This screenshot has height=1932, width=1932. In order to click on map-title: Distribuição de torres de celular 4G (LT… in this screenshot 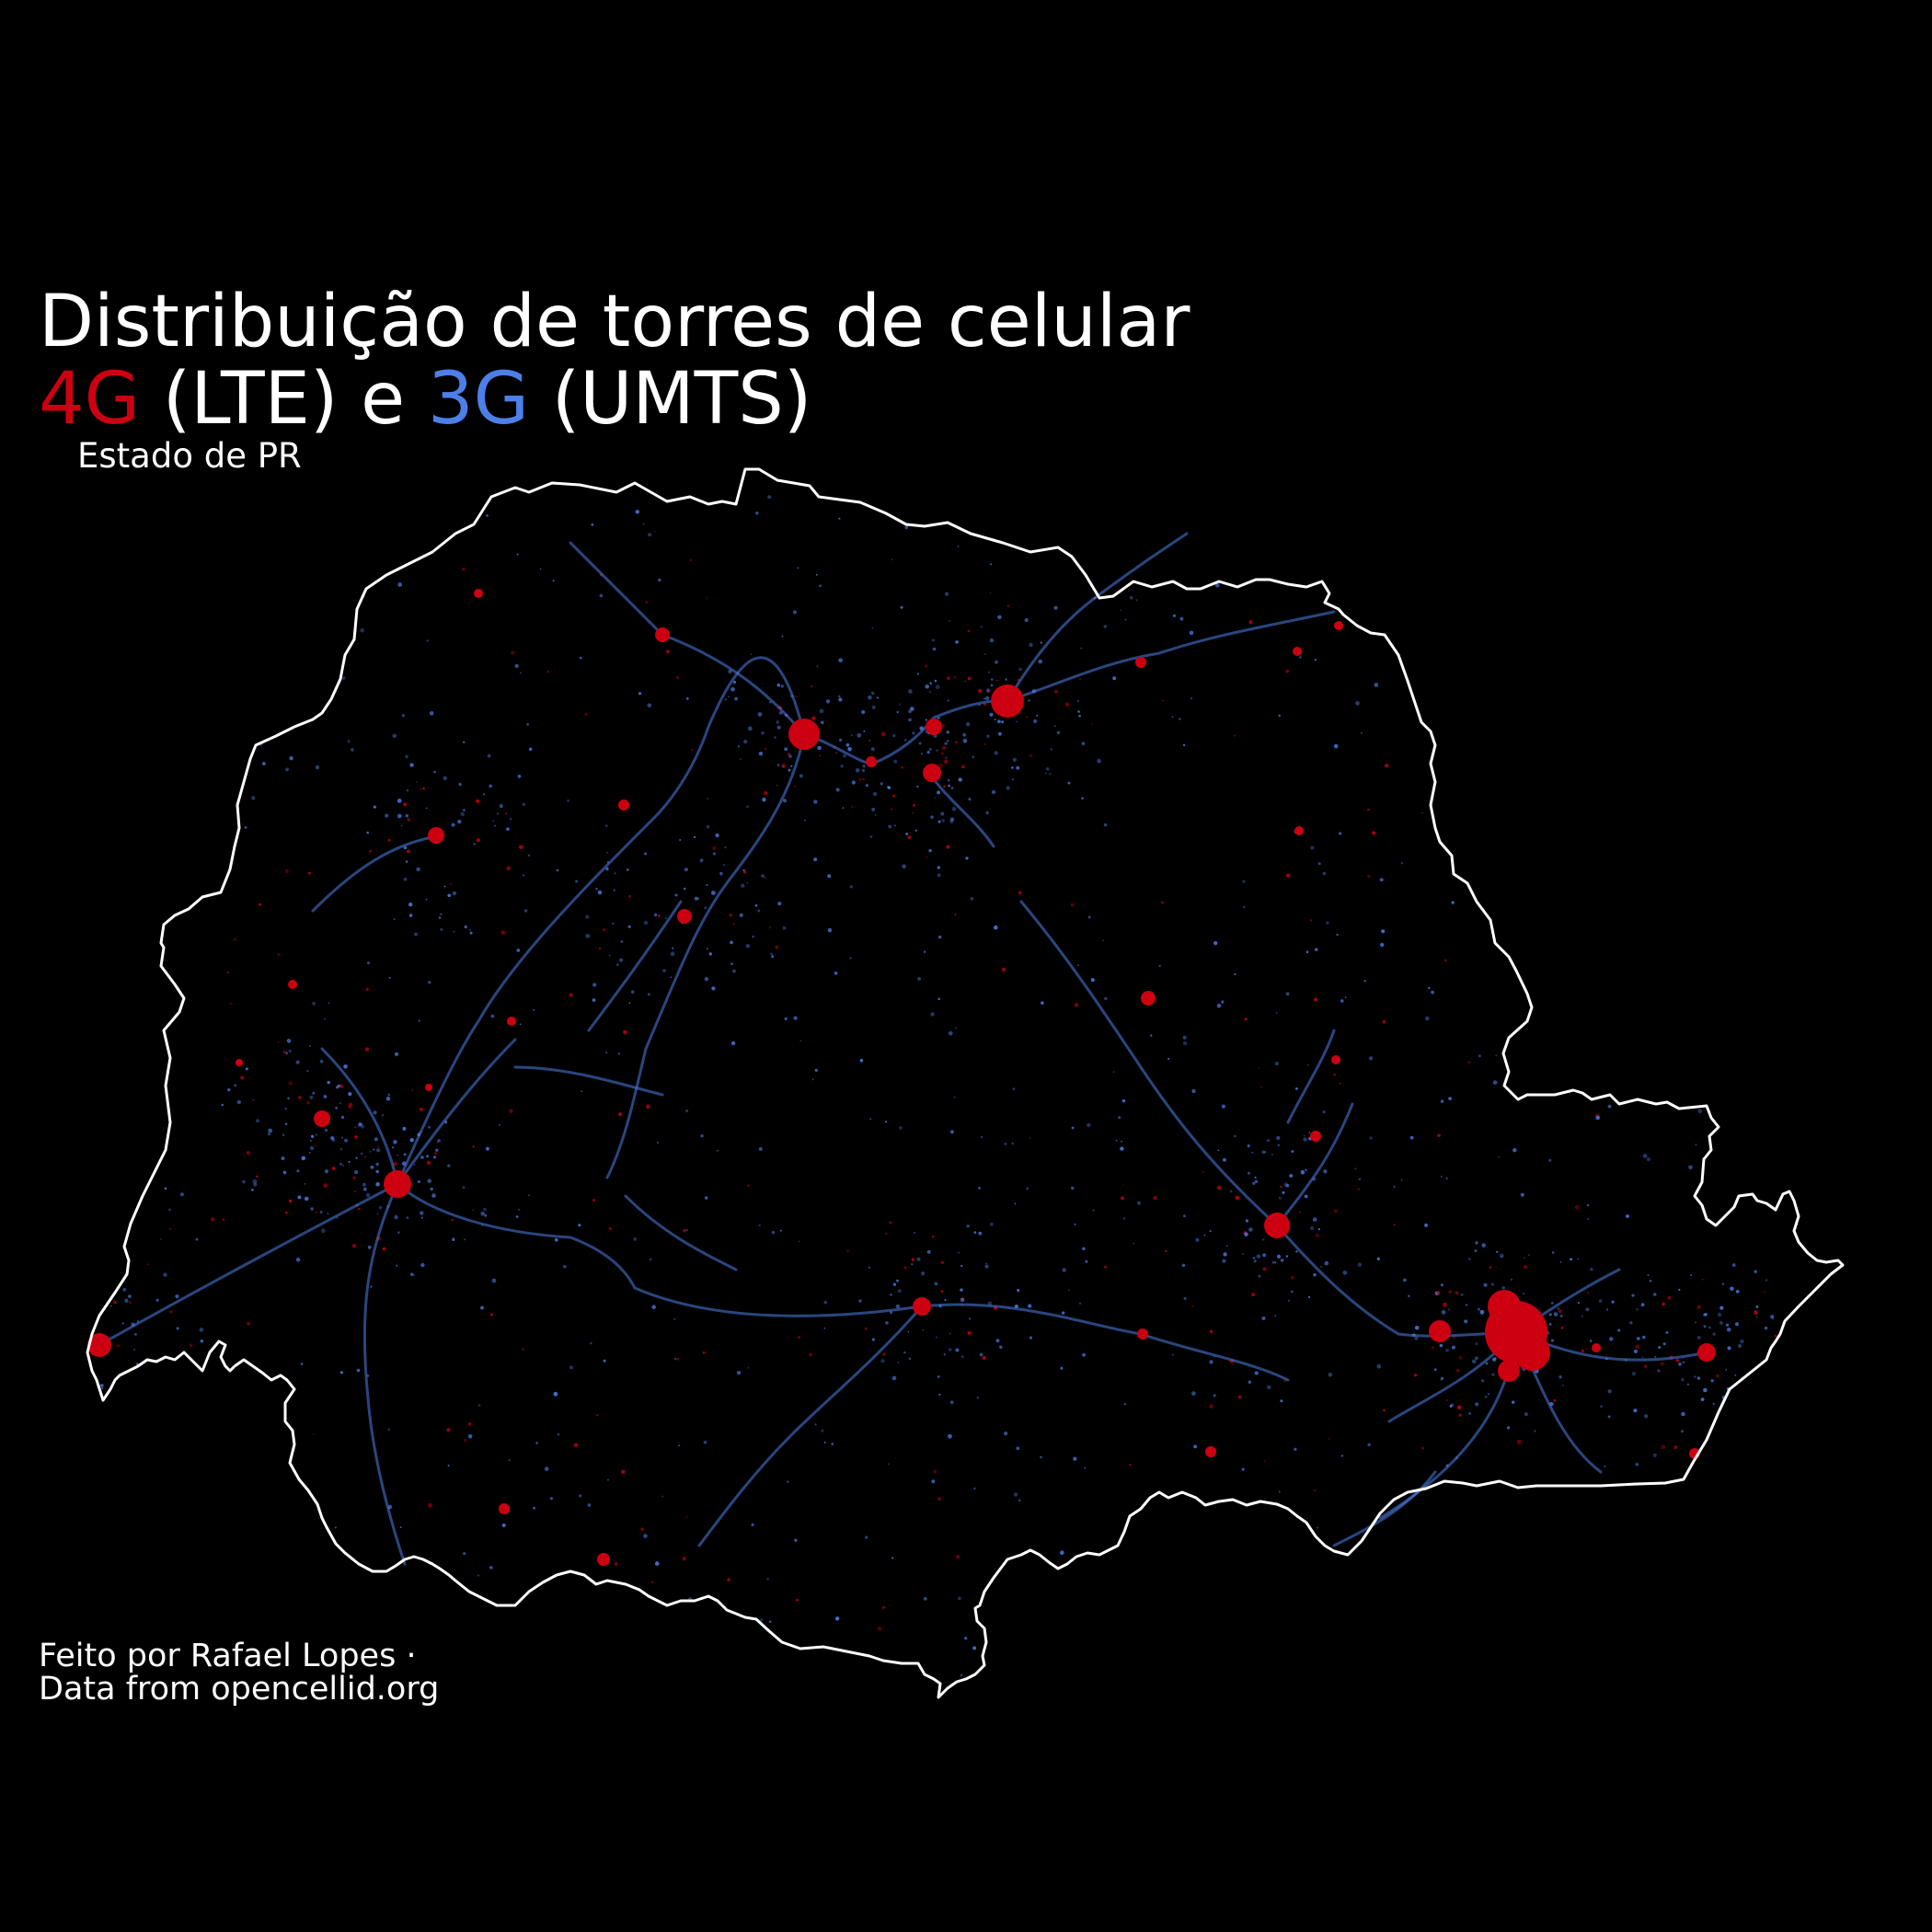, I will do `click(614, 360)`.